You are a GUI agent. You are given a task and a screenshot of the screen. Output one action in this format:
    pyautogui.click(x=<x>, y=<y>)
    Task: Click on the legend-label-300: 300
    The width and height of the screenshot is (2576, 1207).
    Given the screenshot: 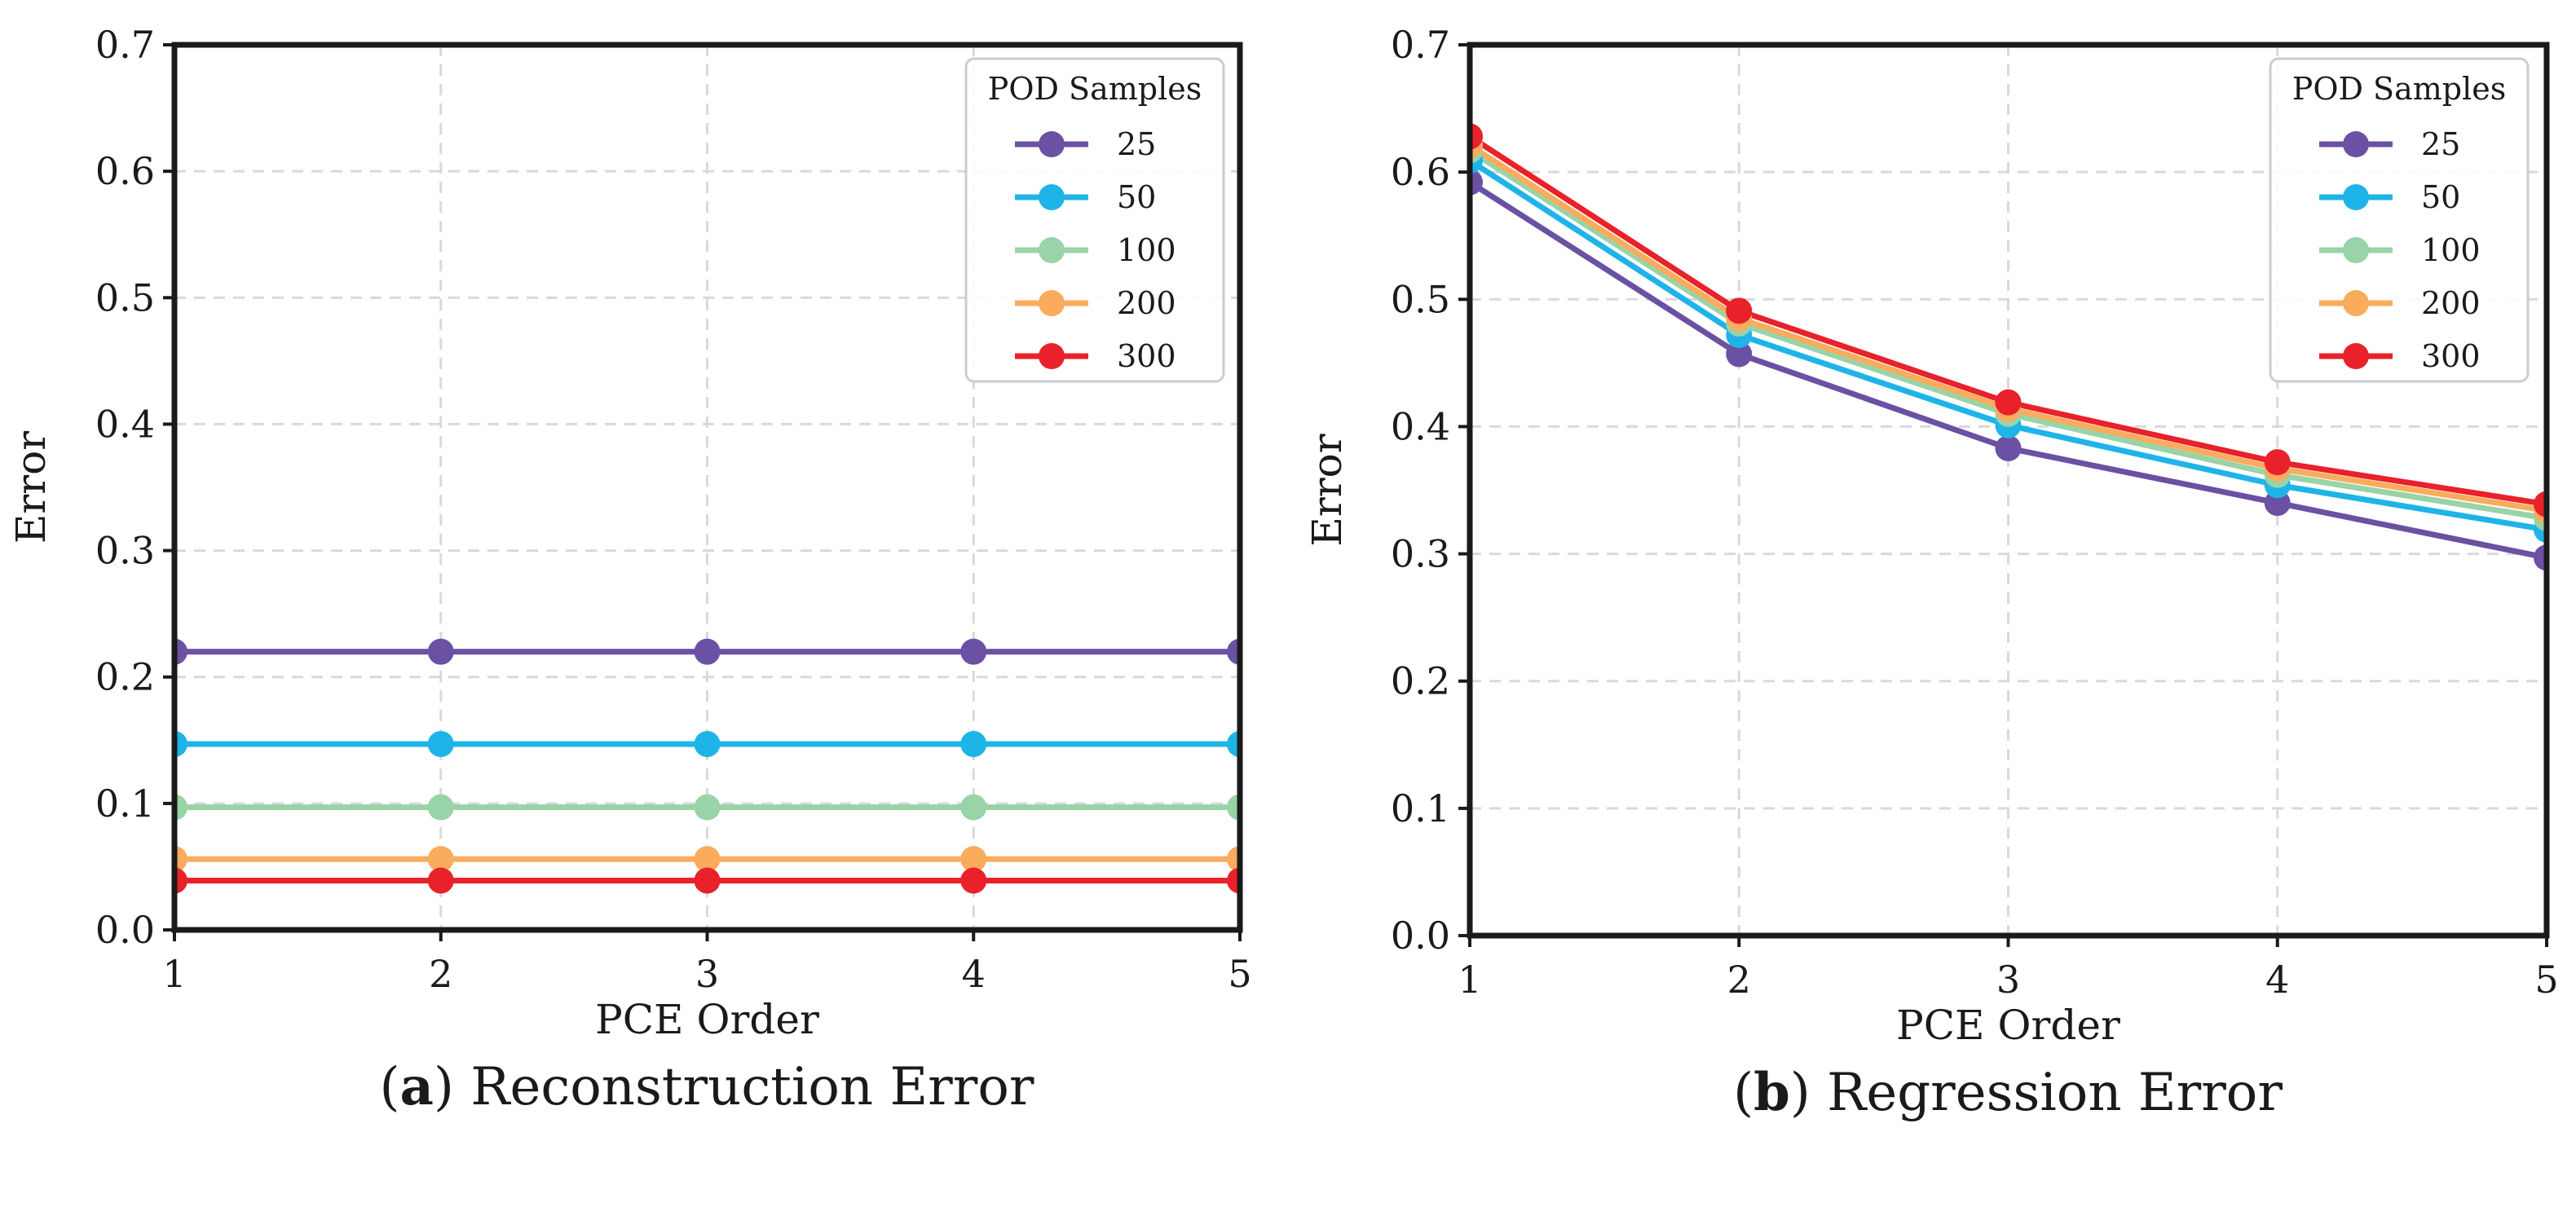 What is the action you would take?
    pyautogui.click(x=1146, y=356)
    